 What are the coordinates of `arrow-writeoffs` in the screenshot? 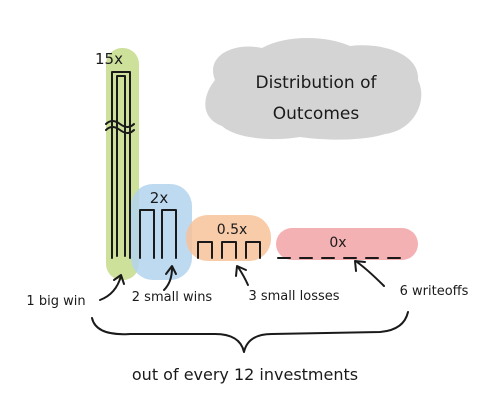 It's located at (369, 273).